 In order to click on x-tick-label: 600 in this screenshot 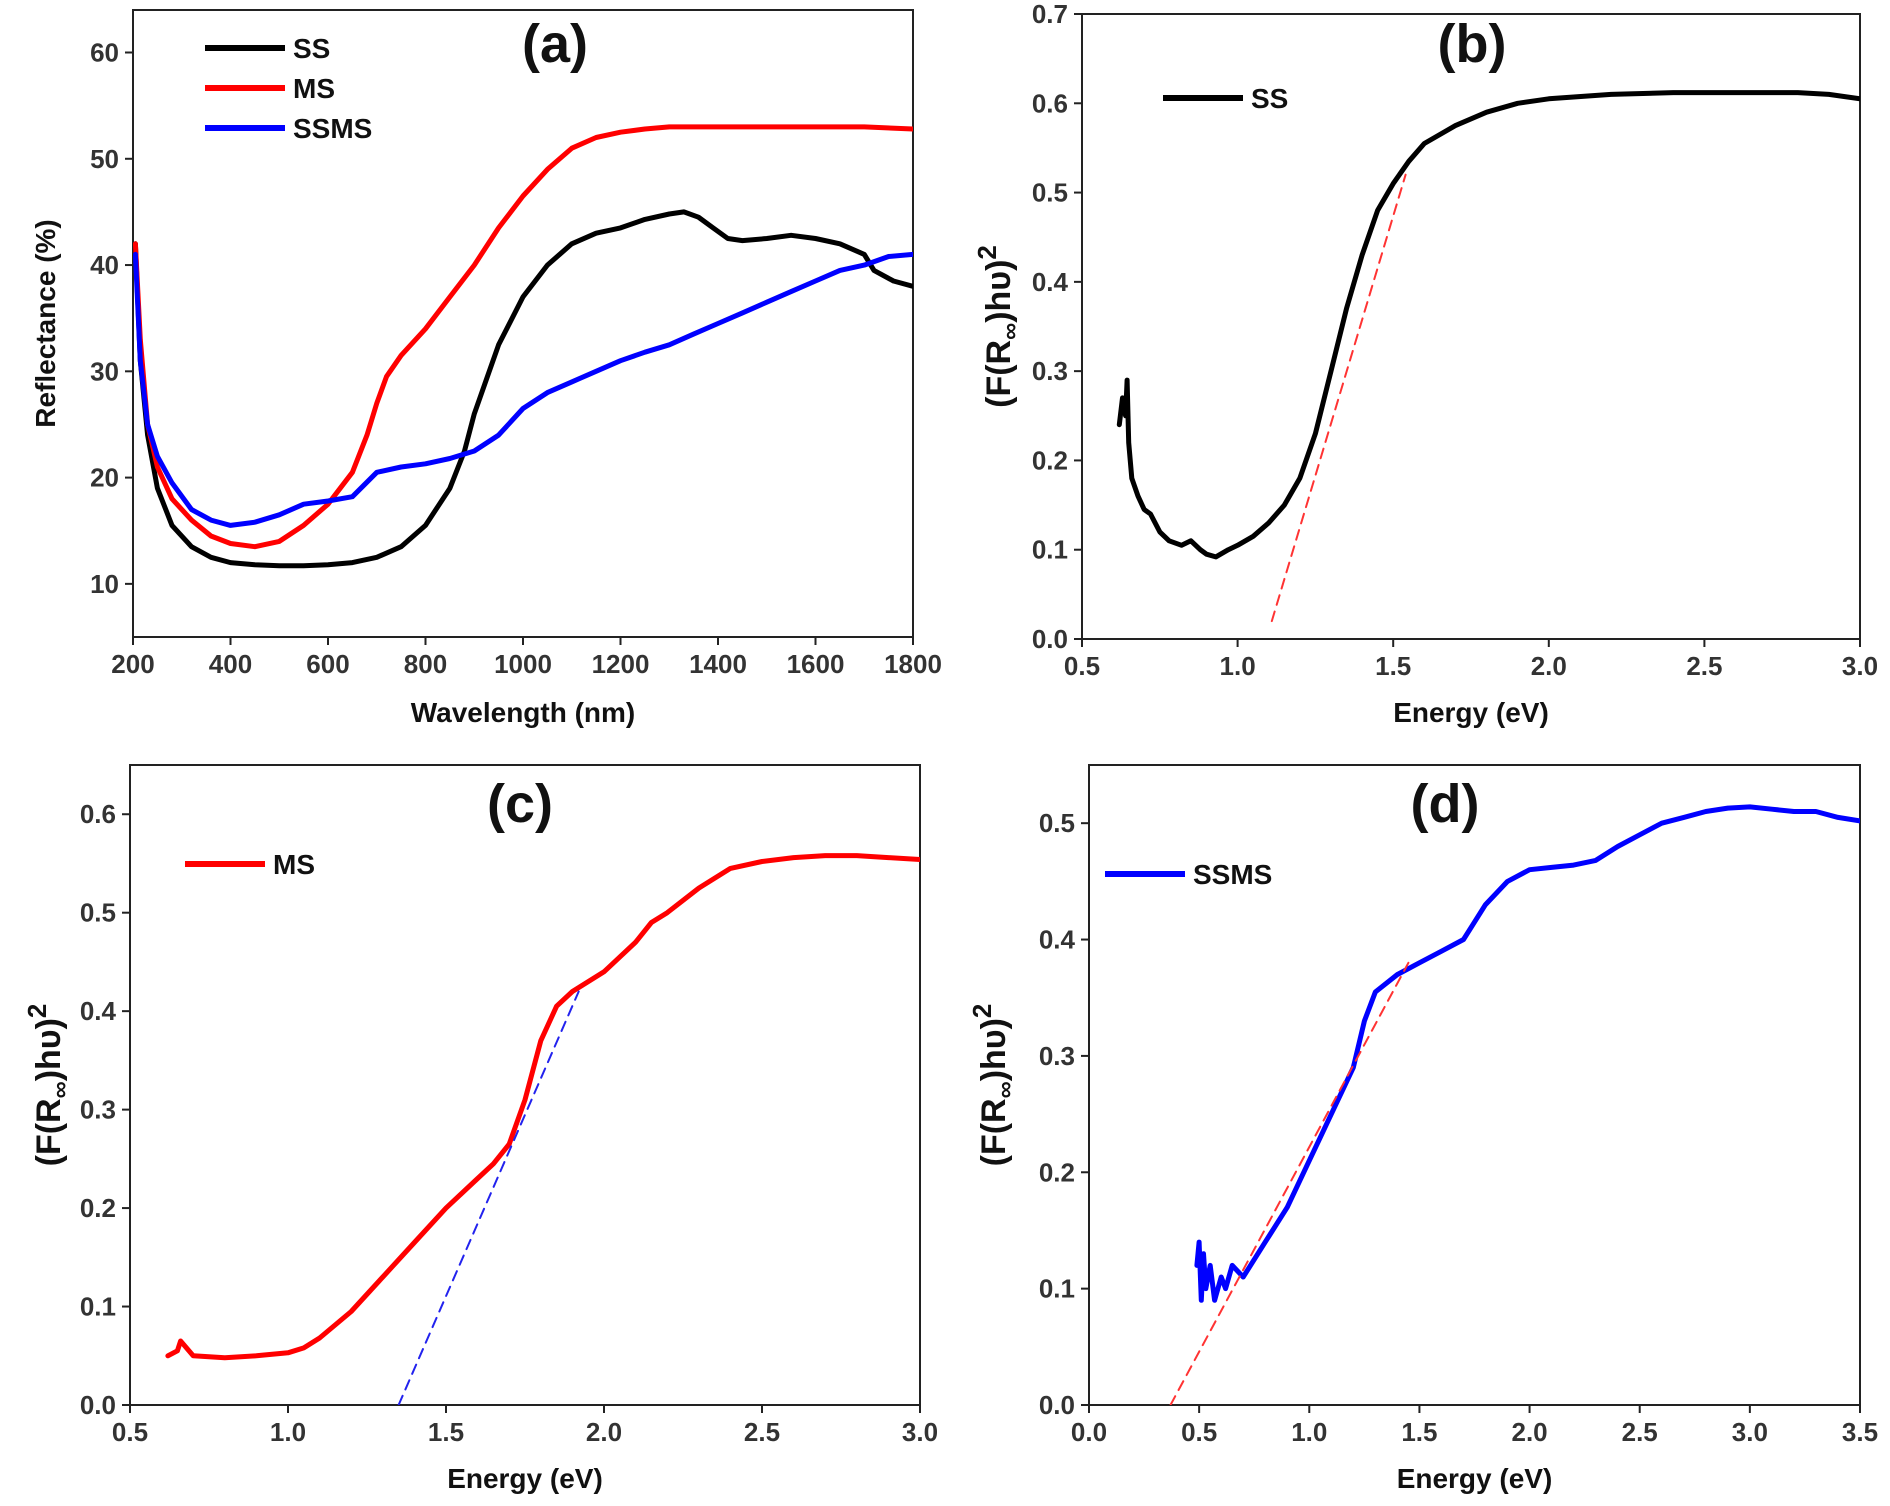, I will do `click(327, 664)`.